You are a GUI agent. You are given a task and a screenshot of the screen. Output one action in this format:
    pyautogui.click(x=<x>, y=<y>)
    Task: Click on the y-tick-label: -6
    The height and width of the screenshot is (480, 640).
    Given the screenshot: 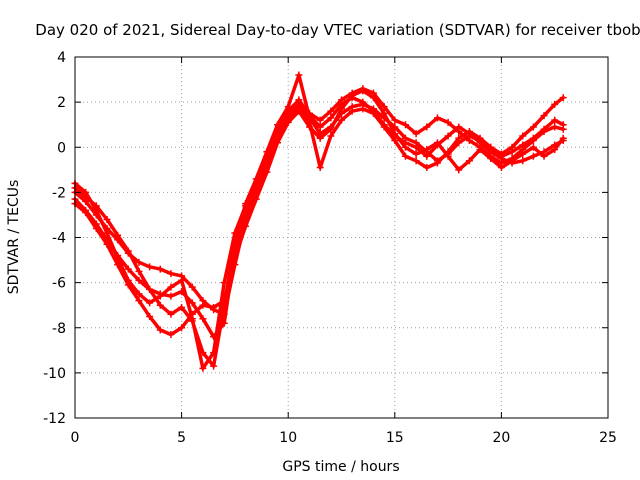 What is the action you would take?
    pyautogui.click(x=59, y=284)
    